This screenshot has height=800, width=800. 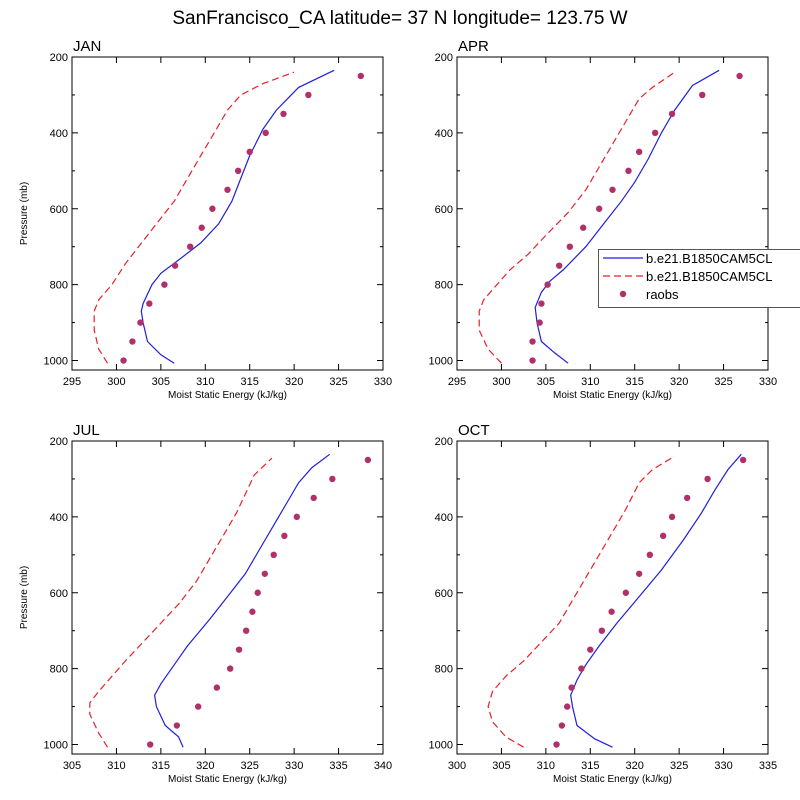 What do you see at coordinates (383, 766) in the screenshot?
I see `x-tick-label: 340` at bounding box center [383, 766].